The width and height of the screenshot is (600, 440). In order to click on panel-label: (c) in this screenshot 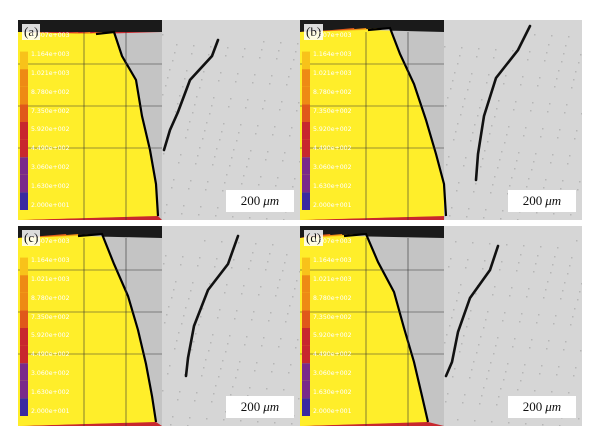, I will do `click(31, 238)`.